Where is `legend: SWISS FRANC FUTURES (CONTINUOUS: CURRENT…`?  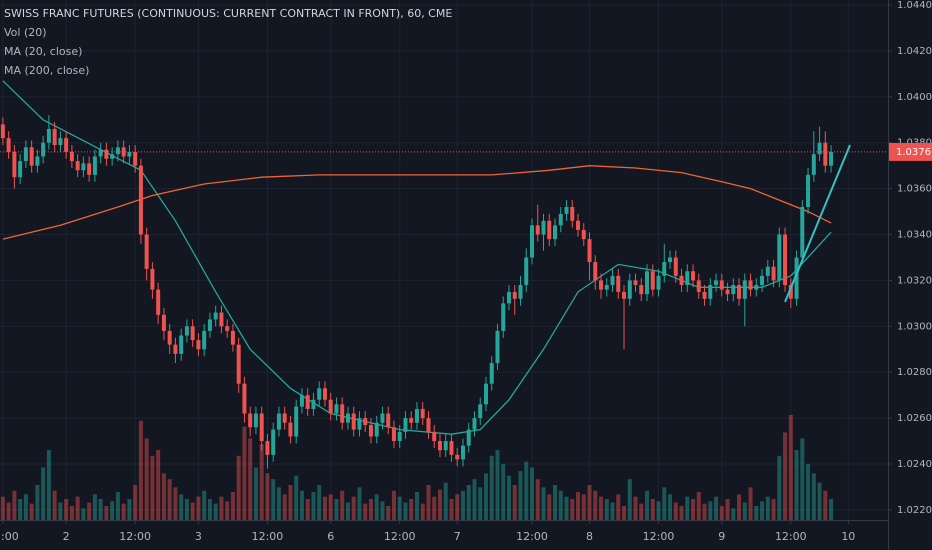
legend: SWISS FRANC FUTURES (CONTINUOUS: CURRENT… is located at coordinates (228, 42).